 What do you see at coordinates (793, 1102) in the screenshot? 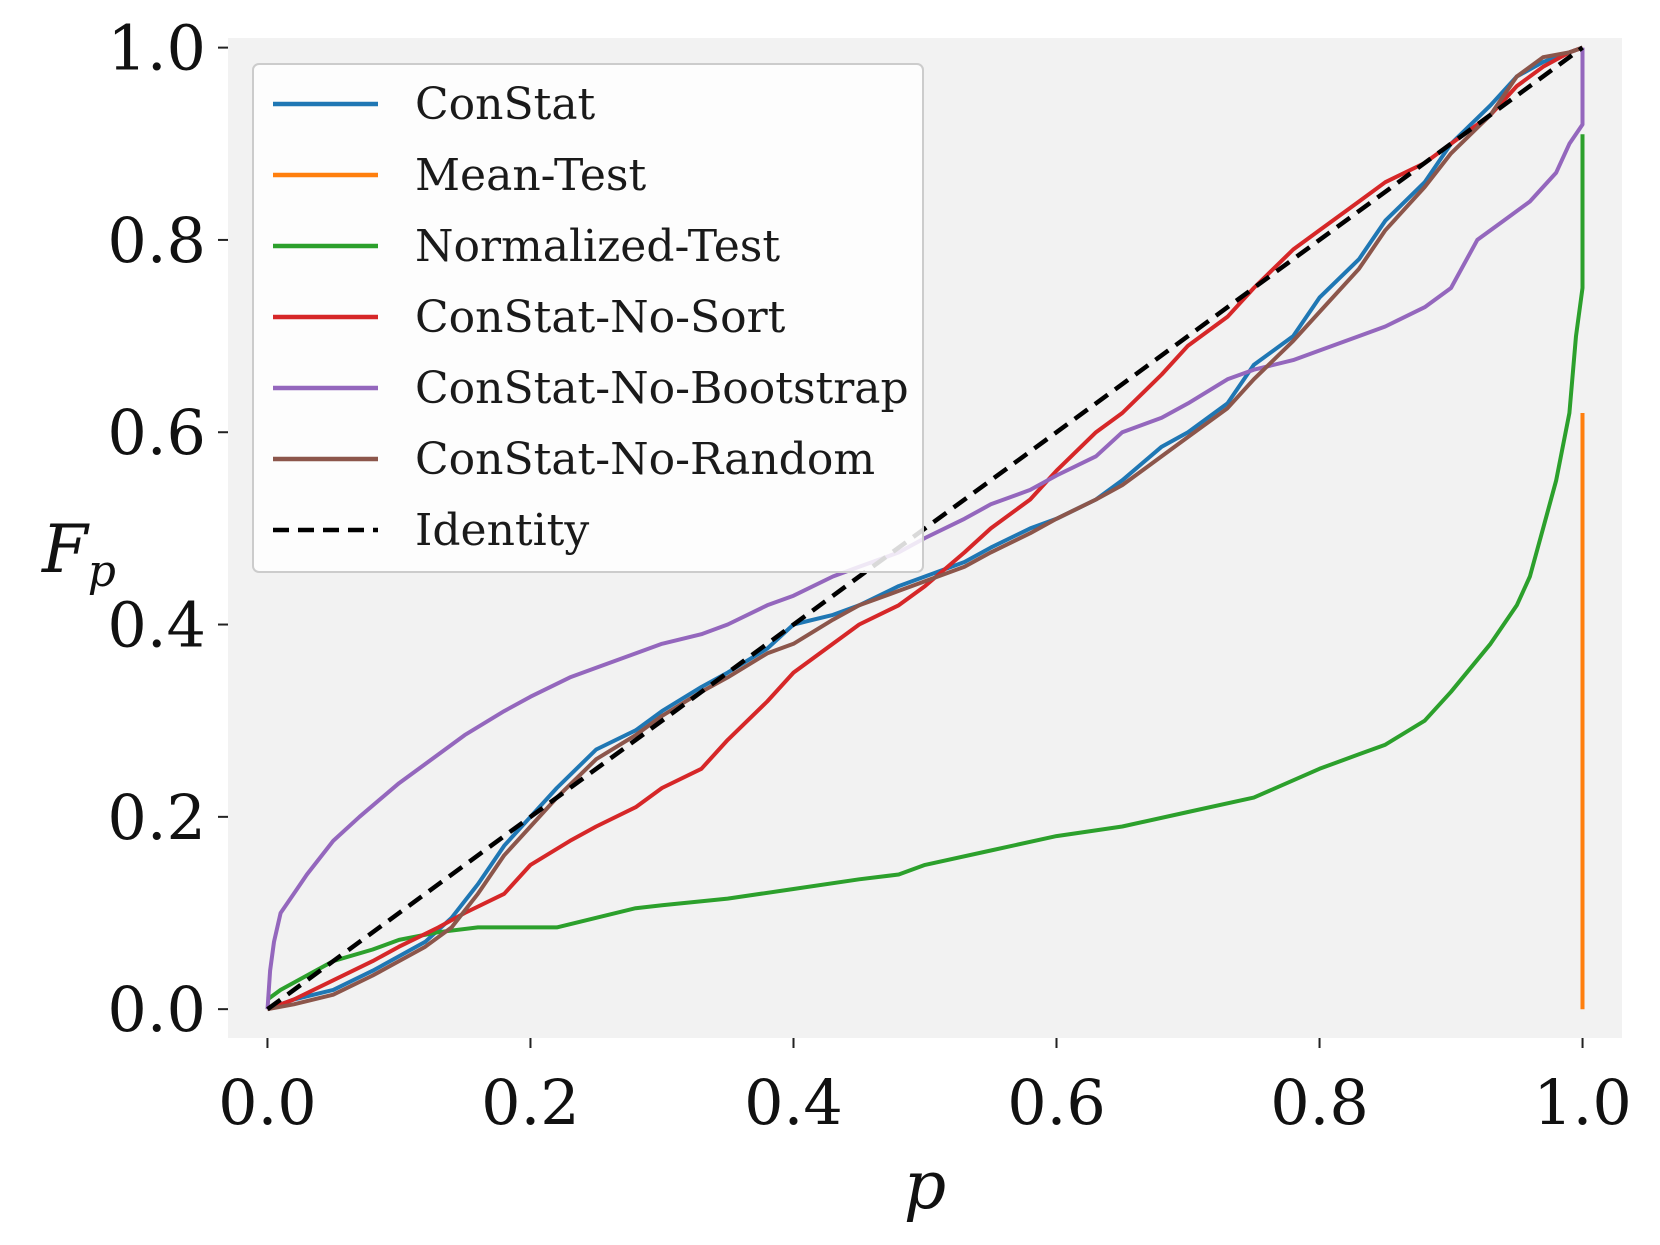
I see `x-tick-label: 0.4` at bounding box center [793, 1102].